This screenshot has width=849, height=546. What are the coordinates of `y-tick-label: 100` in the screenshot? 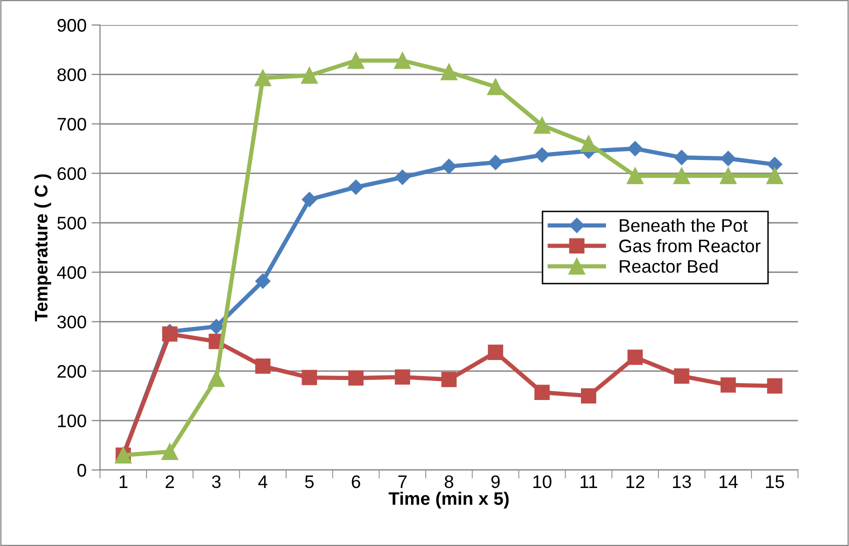 It's located at (72, 421).